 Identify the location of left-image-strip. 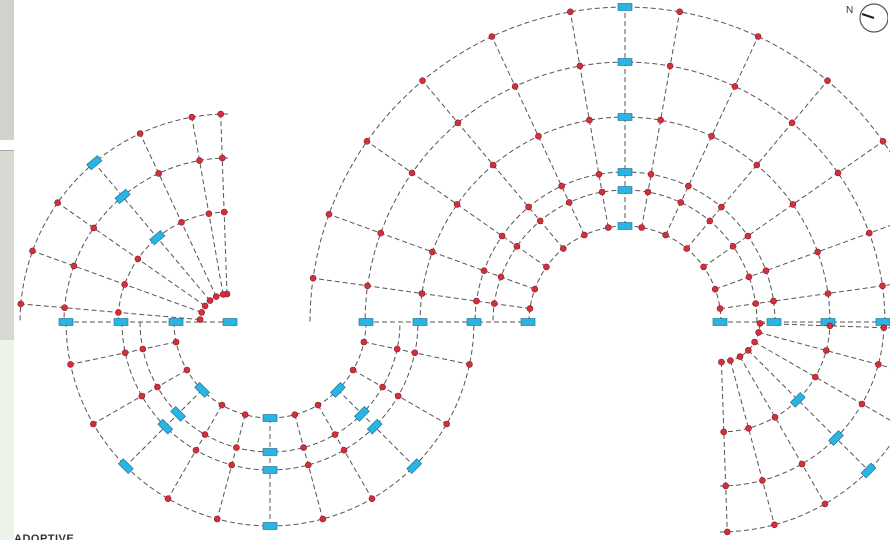
(7, 270).